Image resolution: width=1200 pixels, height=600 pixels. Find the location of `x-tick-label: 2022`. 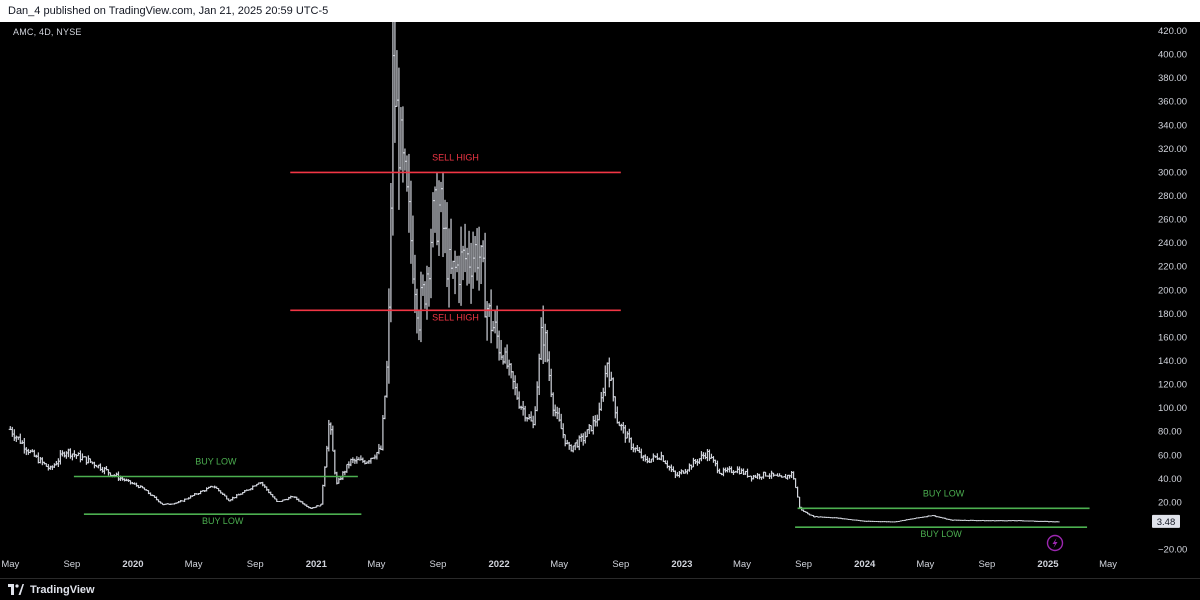

x-tick-label: 2022 is located at coordinates (499, 564).